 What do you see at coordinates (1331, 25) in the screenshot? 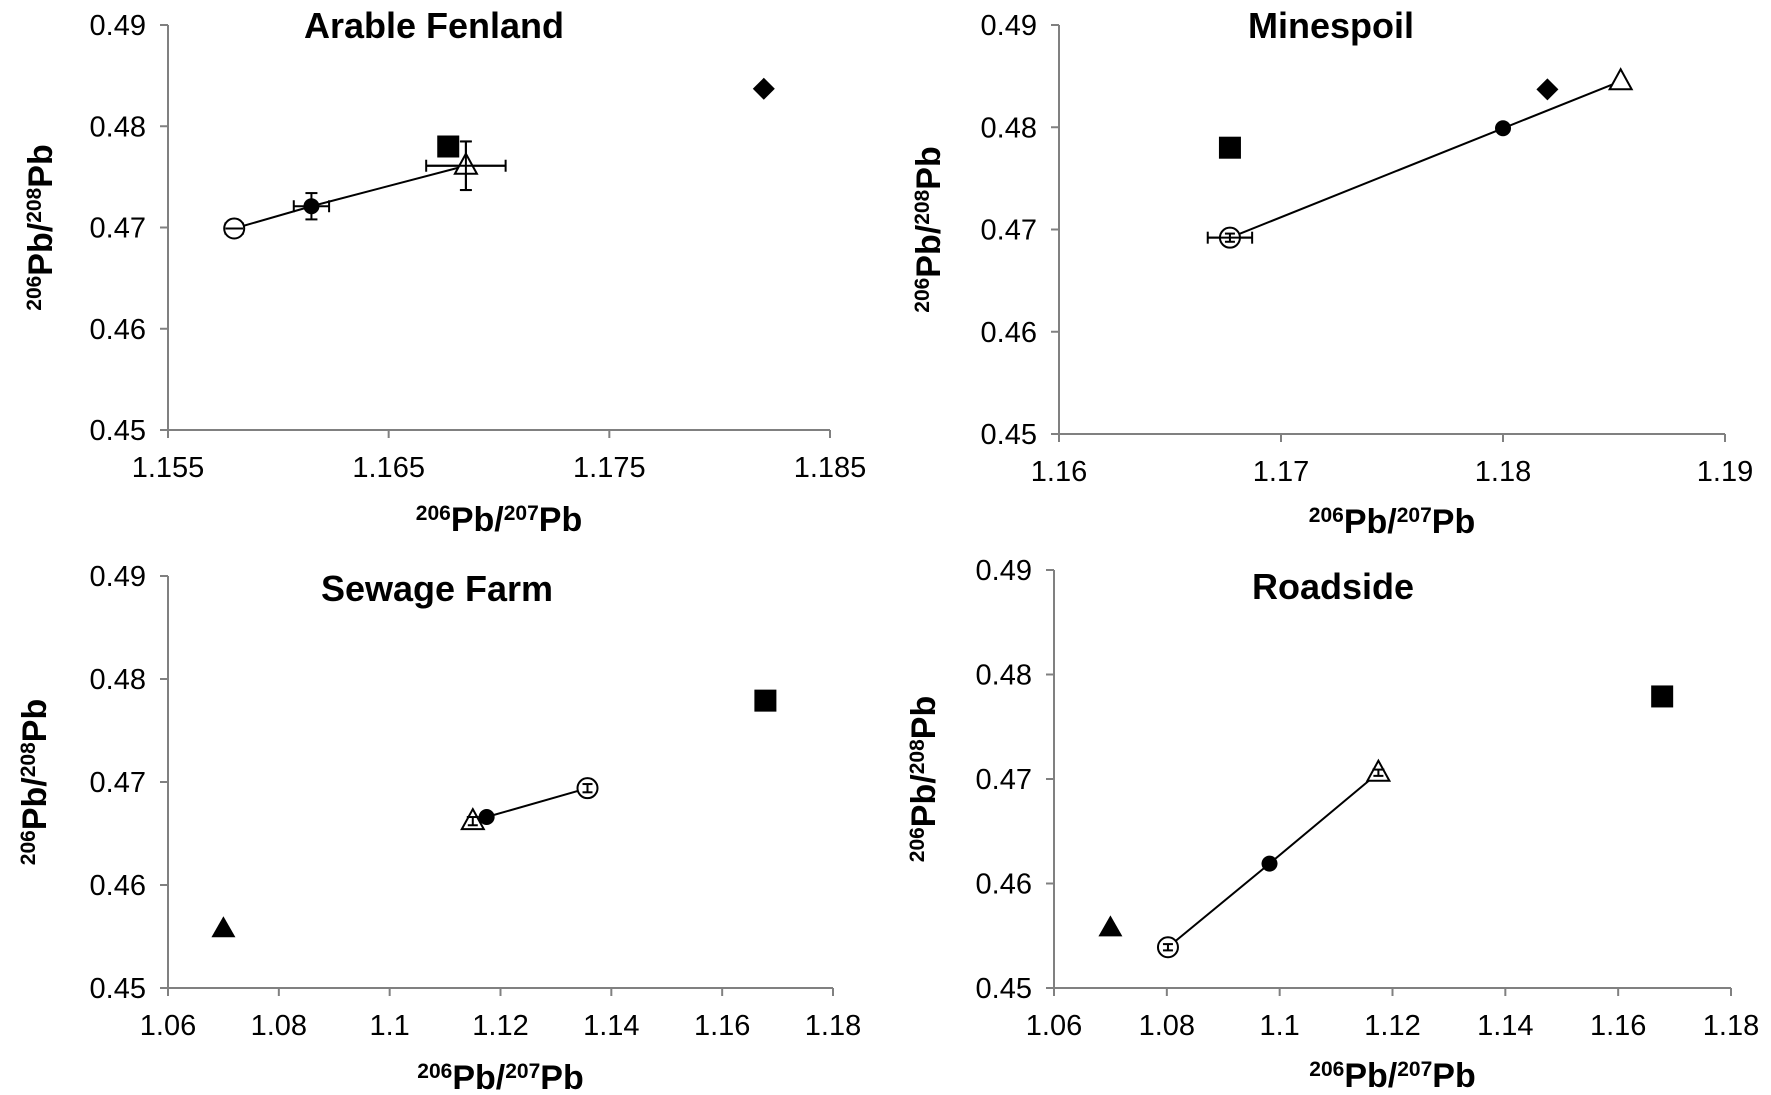
I see `chart-title: Minespoil` at bounding box center [1331, 25].